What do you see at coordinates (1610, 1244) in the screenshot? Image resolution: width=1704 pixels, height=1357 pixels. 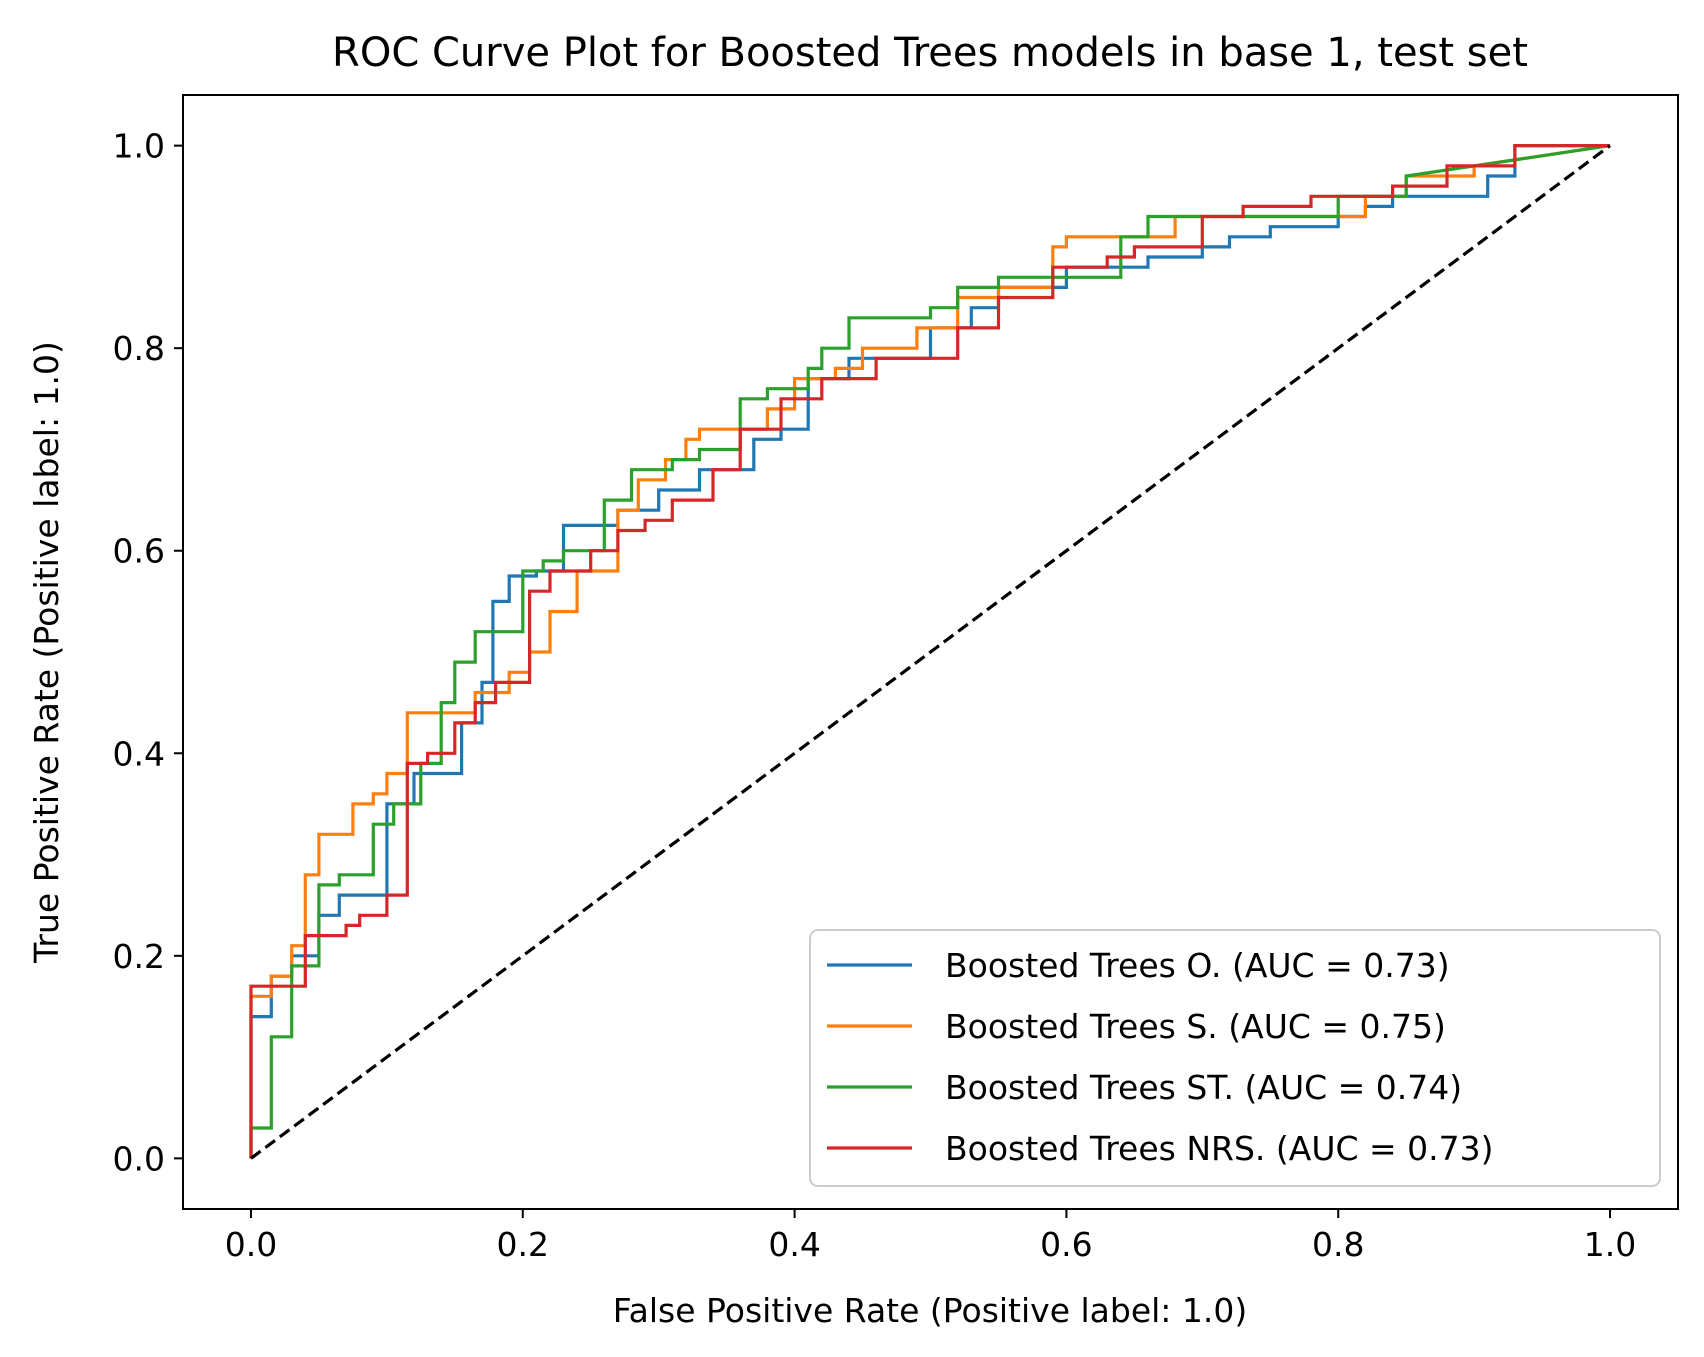 I see `x-tick-label: 1.0` at bounding box center [1610, 1244].